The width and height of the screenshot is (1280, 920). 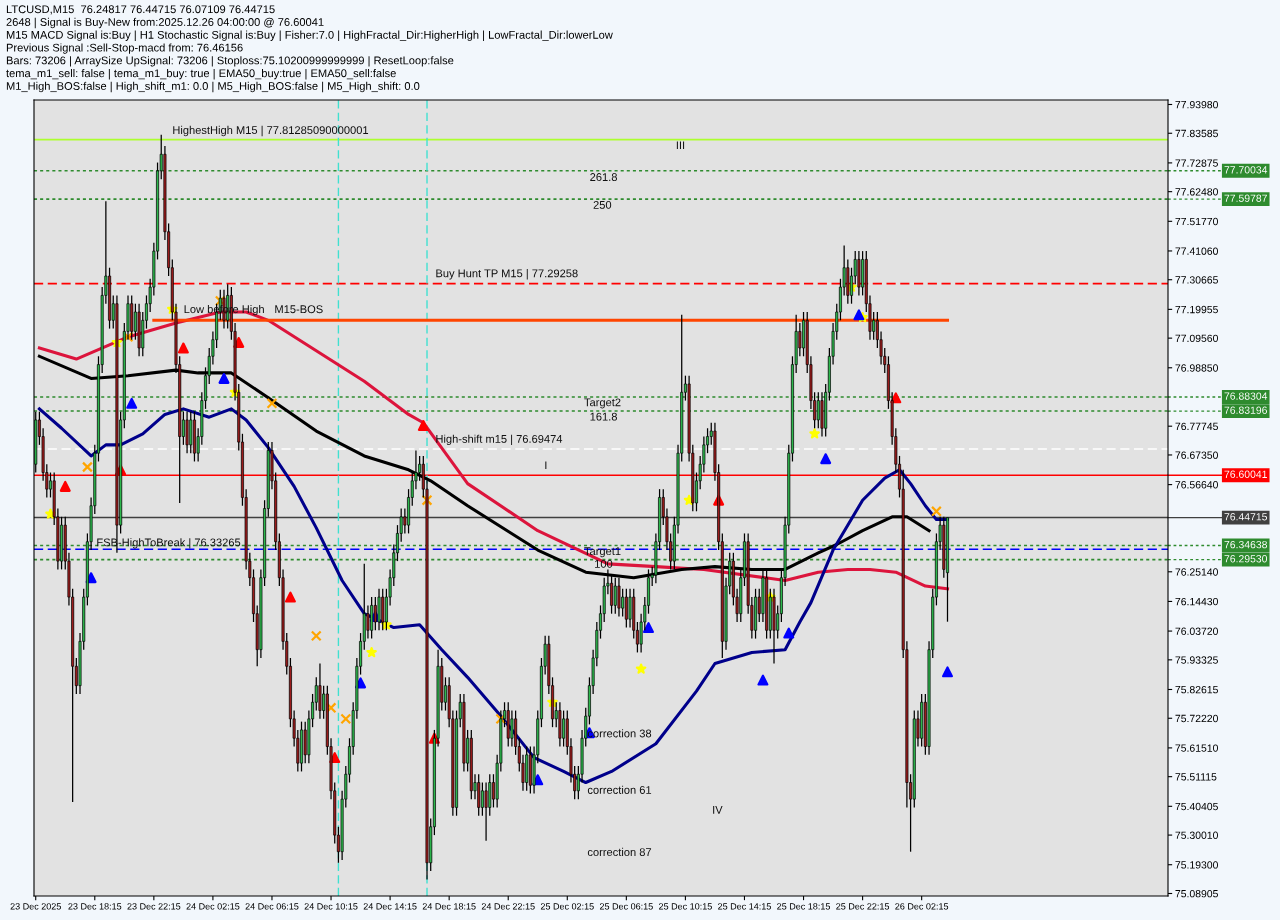 What do you see at coordinates (331, 906) in the screenshot?
I see `x-tick-label: 24 Dec 10:15` at bounding box center [331, 906].